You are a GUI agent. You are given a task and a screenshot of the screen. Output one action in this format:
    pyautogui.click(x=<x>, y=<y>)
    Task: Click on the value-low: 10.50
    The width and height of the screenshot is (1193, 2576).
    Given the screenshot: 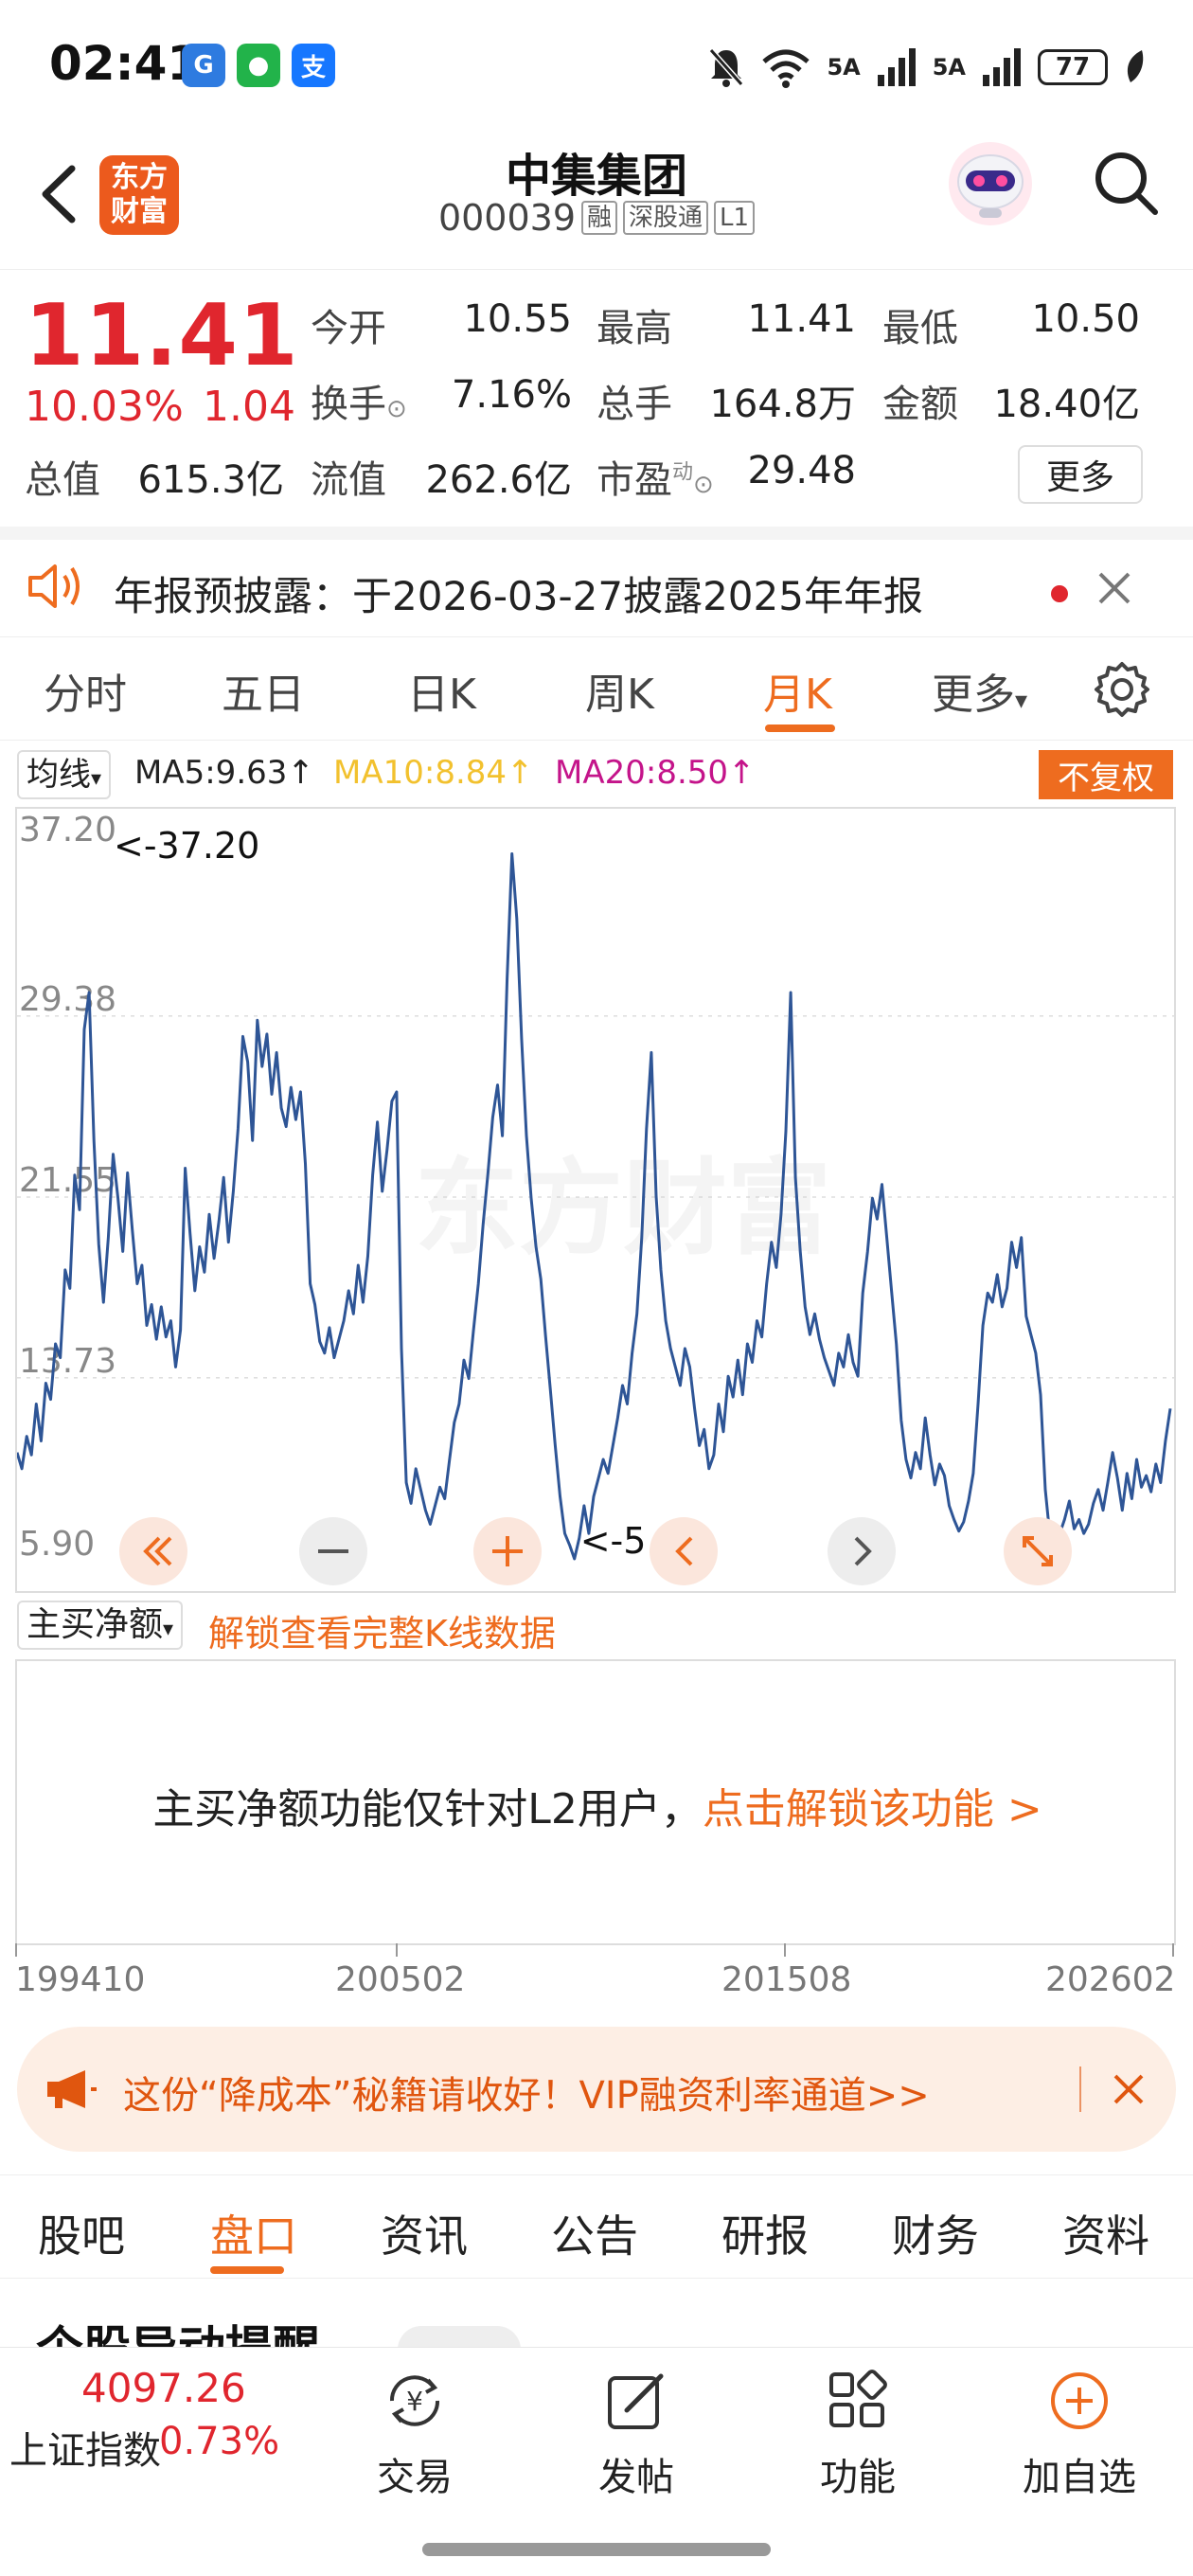 What is the action you would take?
    pyautogui.click(x=1085, y=319)
    